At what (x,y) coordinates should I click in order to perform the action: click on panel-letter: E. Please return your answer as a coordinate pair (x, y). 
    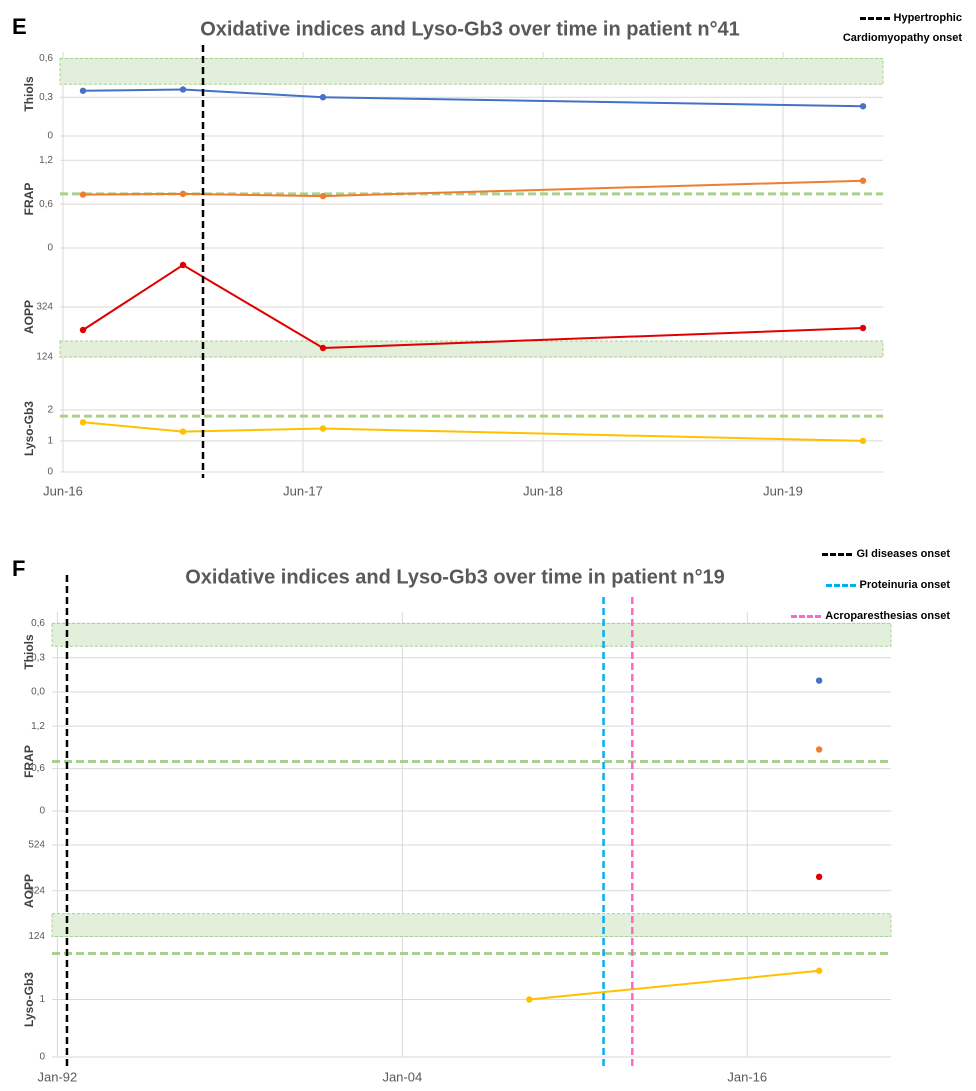
    Looking at the image, I should click on (19, 26).